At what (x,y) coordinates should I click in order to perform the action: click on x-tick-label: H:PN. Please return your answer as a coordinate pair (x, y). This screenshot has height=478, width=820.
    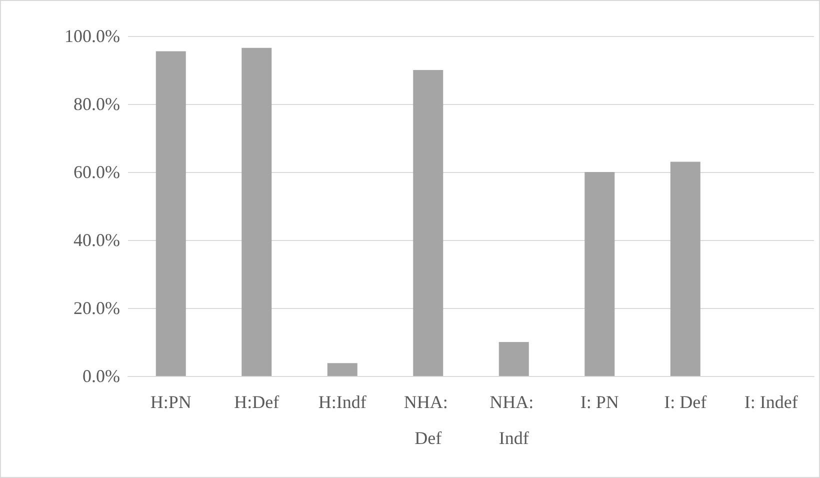
    Looking at the image, I should click on (171, 402).